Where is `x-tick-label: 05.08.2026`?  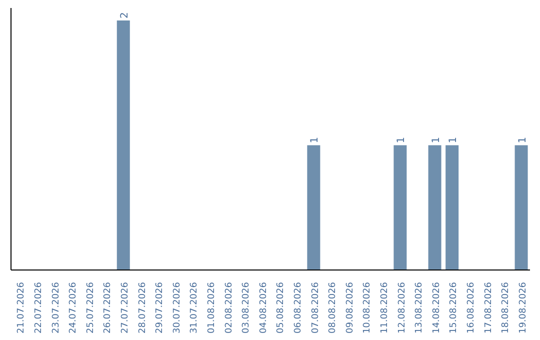
x-tick-label: 05.08.2026 is located at coordinates (281, 308).